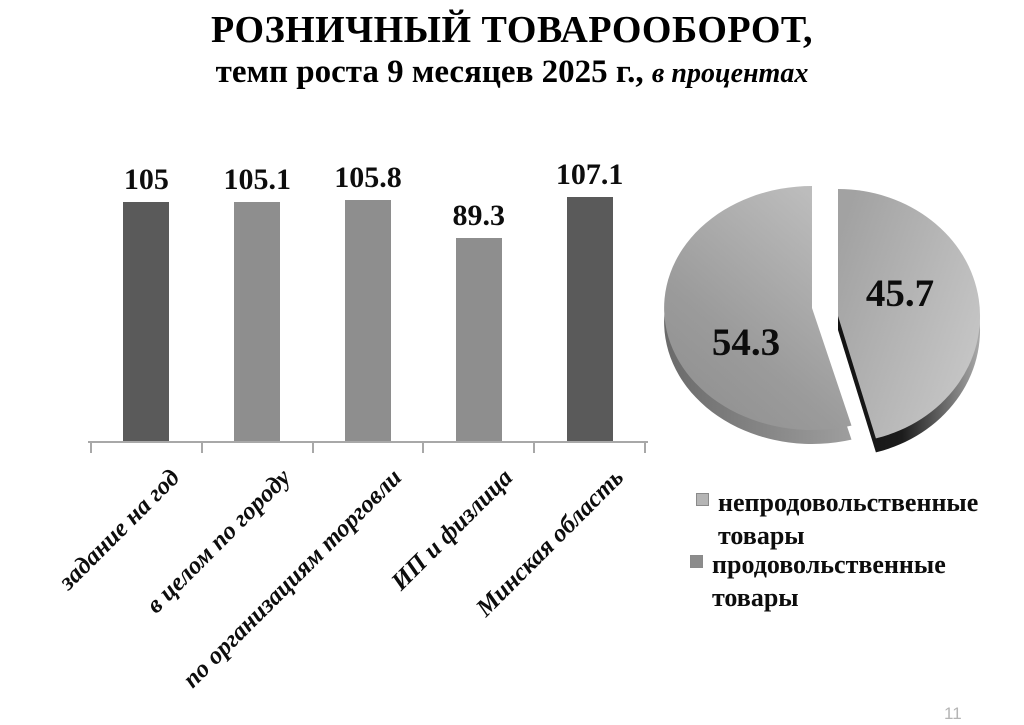  What do you see at coordinates (368, 178) in the screenshot?
I see `bar-value-label: 105.8` at bounding box center [368, 178].